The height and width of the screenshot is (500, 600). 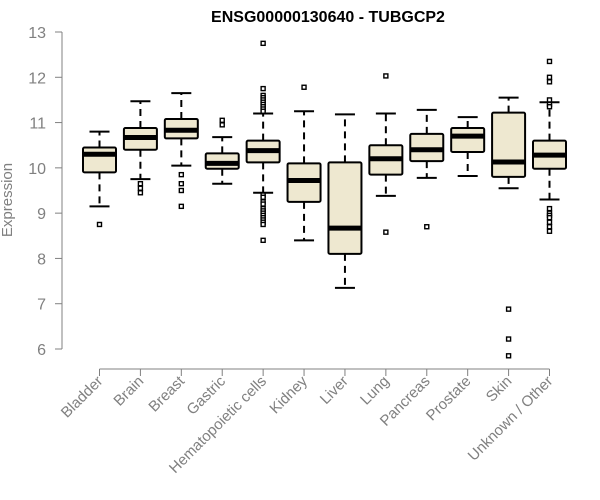 What do you see at coordinates (288, 394) in the screenshot?
I see `x-tick-label: Kidney` at bounding box center [288, 394].